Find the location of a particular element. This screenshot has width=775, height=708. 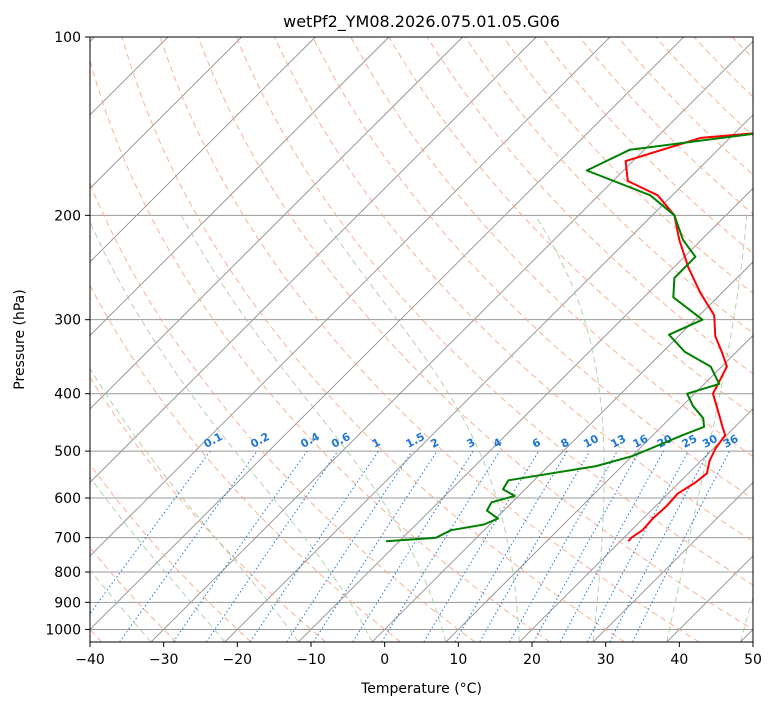

y-tick-label: 800 is located at coordinates (67, 573).